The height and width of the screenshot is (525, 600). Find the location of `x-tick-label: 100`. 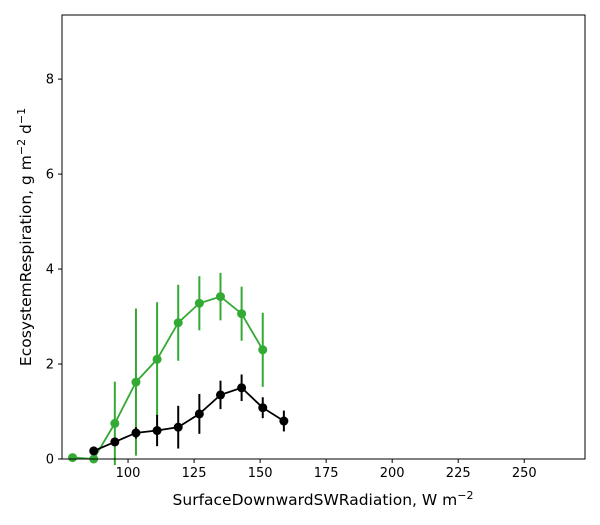

x-tick-label: 100 is located at coordinates (128, 473).